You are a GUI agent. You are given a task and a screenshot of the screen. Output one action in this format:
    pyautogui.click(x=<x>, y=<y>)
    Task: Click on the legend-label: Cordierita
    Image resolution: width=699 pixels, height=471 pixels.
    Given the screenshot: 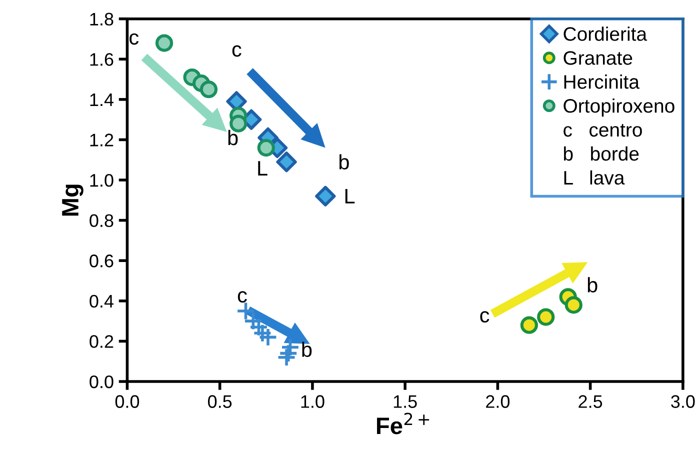 What is the action you would take?
    pyautogui.click(x=606, y=33)
    